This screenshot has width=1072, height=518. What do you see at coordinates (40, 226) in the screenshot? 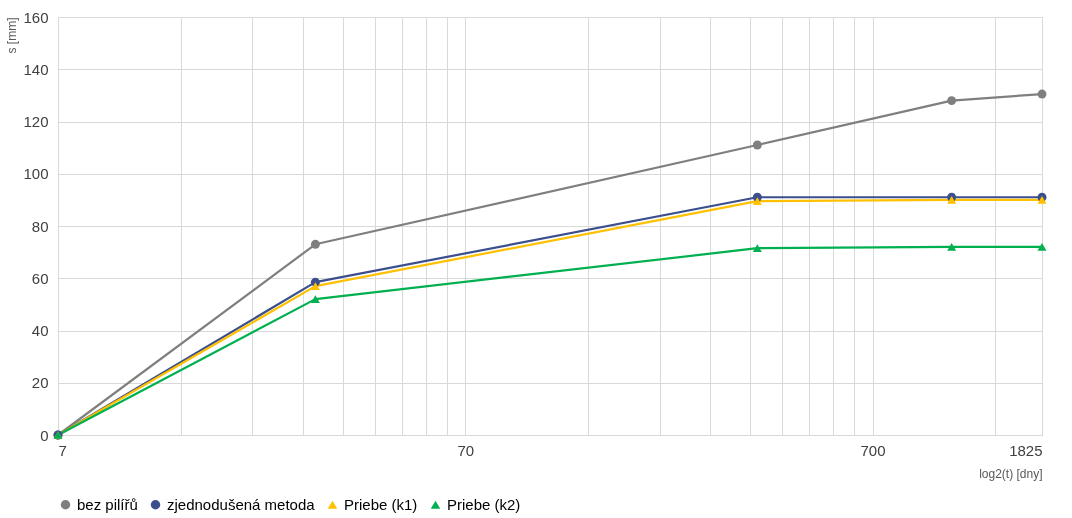
I see `y-tick-label: 80` at bounding box center [40, 226].